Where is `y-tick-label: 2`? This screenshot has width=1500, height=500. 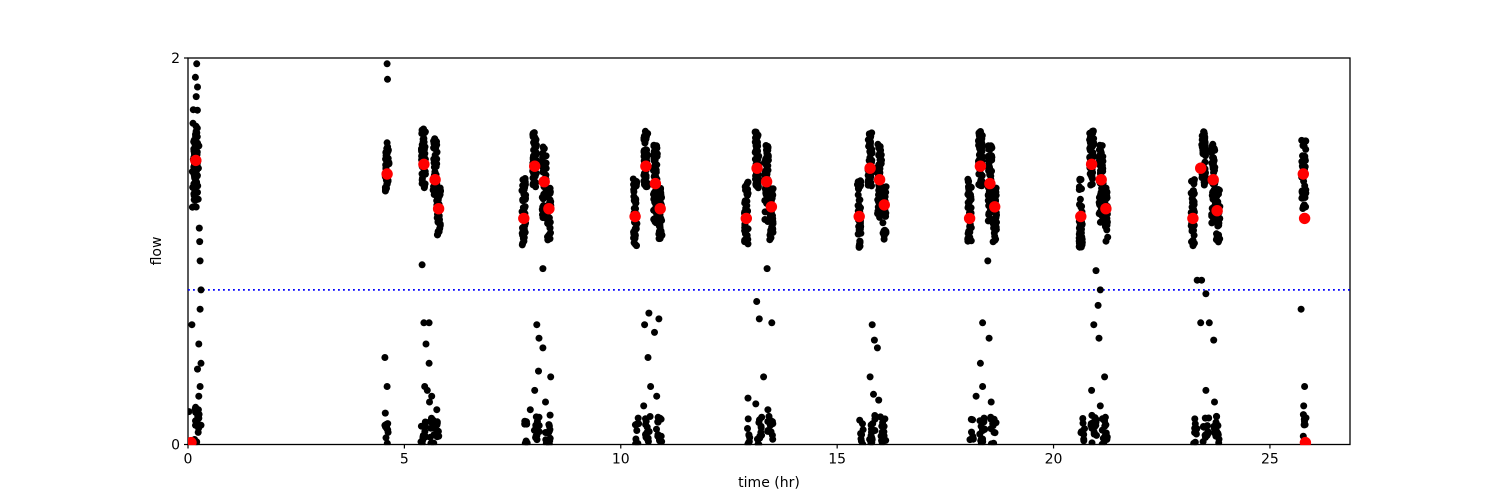 y-tick-label: 2 is located at coordinates (175, 59).